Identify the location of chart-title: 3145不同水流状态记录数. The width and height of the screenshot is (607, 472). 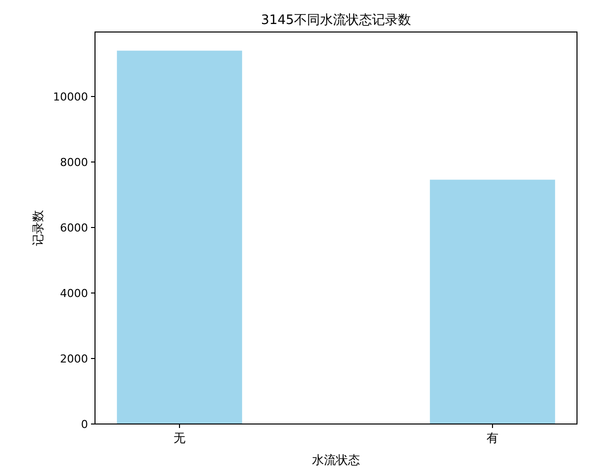
(336, 20).